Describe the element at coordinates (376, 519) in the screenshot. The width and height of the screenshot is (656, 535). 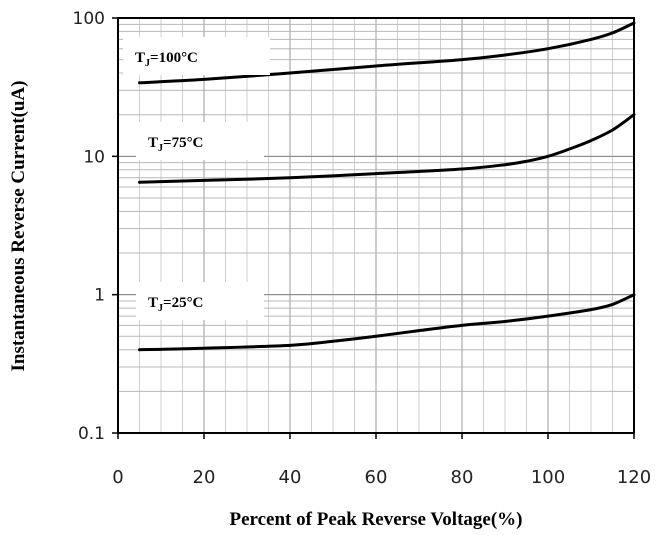
I see `x-axis-title: Percent of Peak Reverse Voltage(%)` at that location.